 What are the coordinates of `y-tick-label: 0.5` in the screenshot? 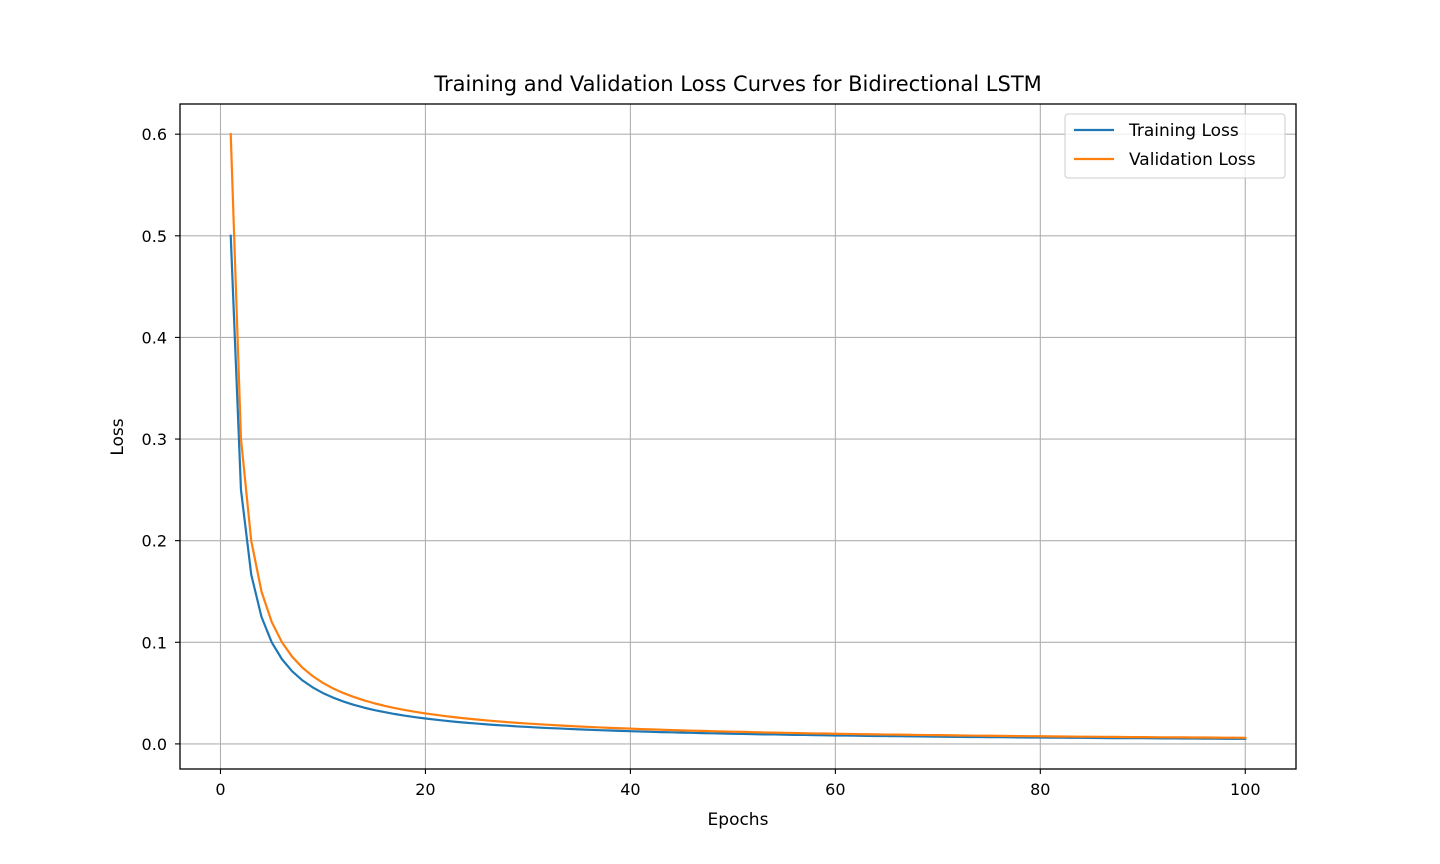 It's located at (154, 236).